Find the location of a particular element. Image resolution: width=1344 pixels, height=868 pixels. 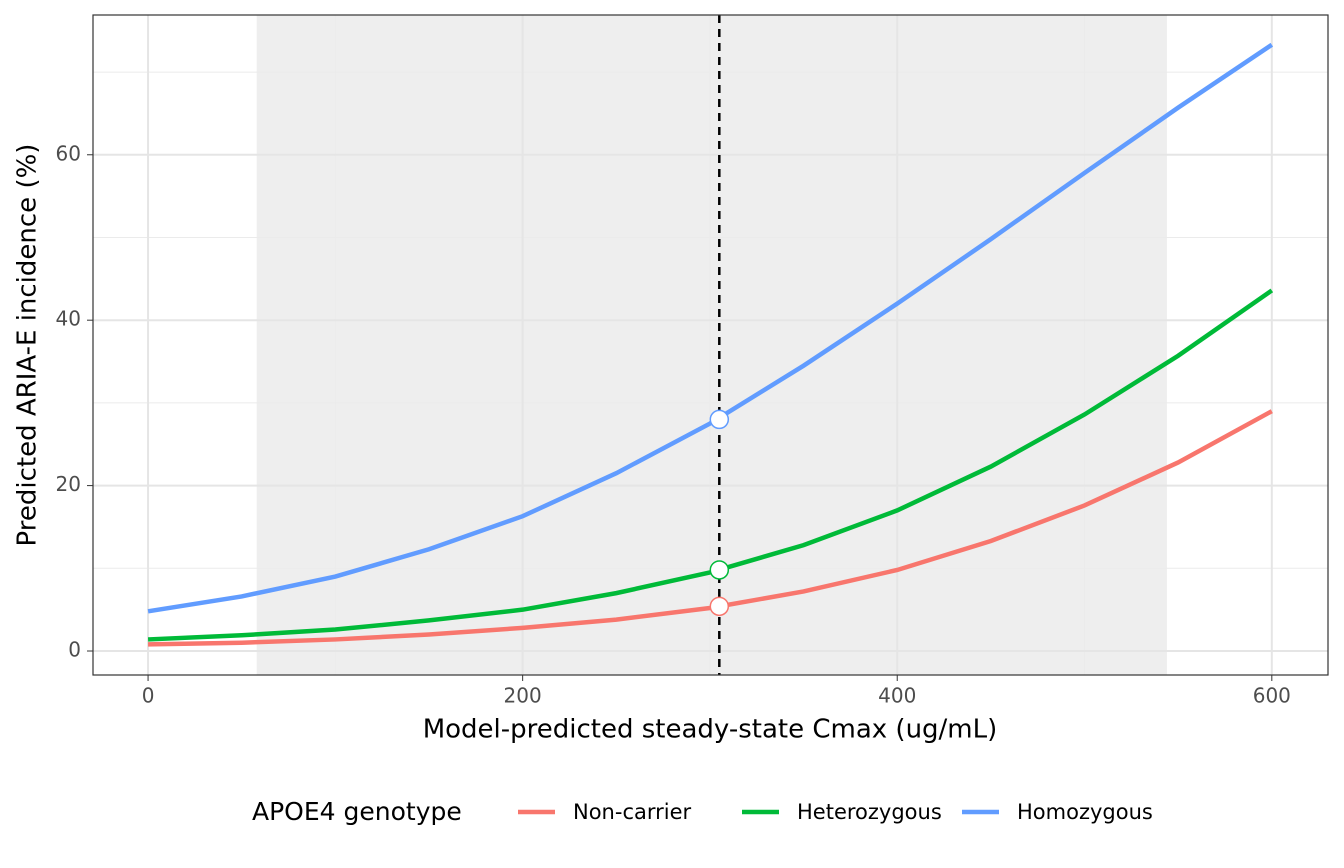

x-tick-label: 200 is located at coordinates (523, 696).